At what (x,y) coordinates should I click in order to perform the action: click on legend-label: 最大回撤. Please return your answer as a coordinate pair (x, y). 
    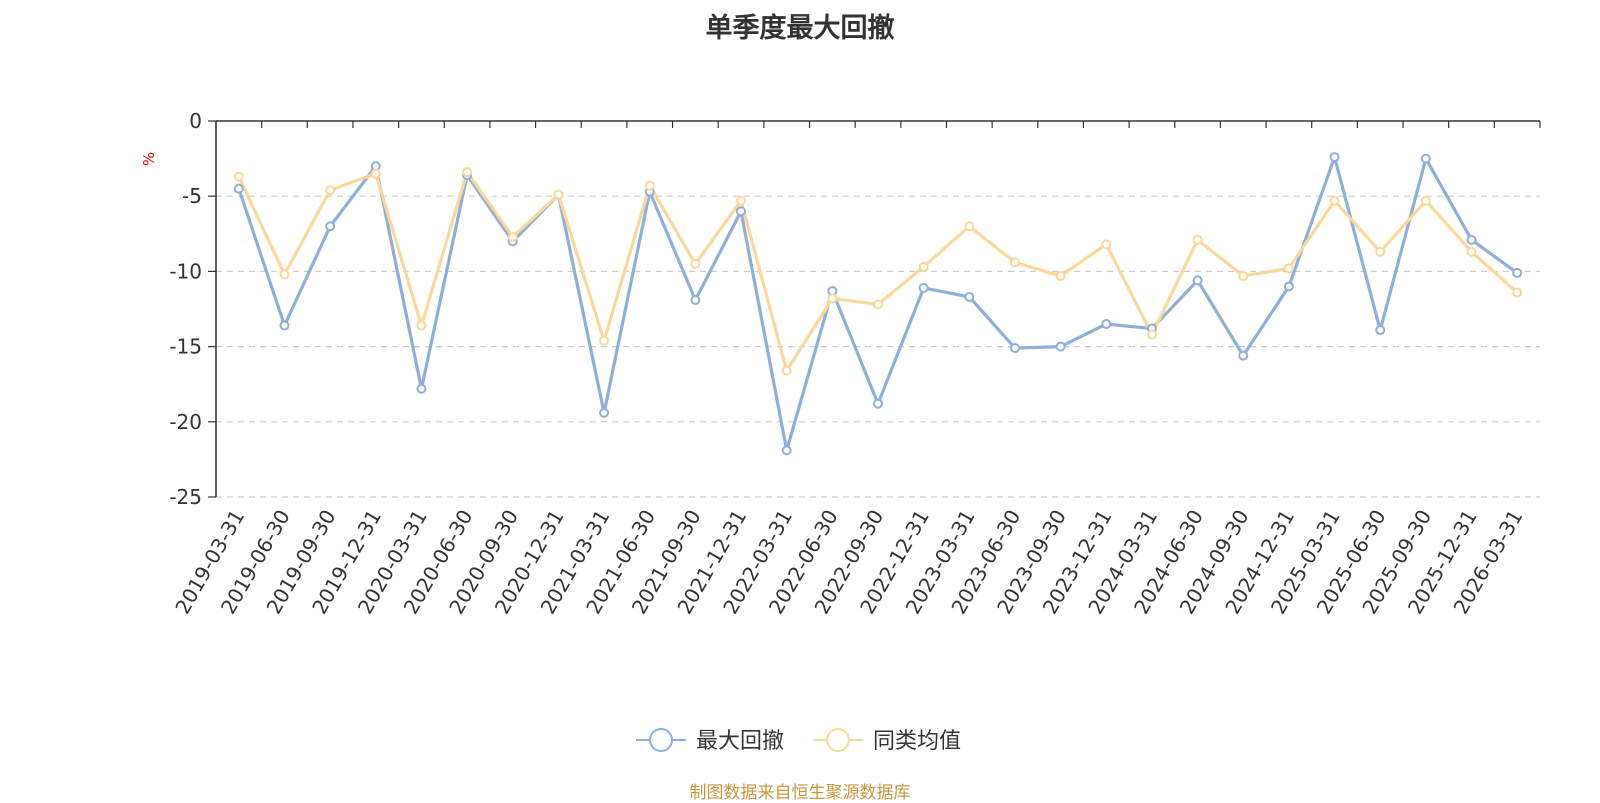
    Looking at the image, I should click on (740, 741).